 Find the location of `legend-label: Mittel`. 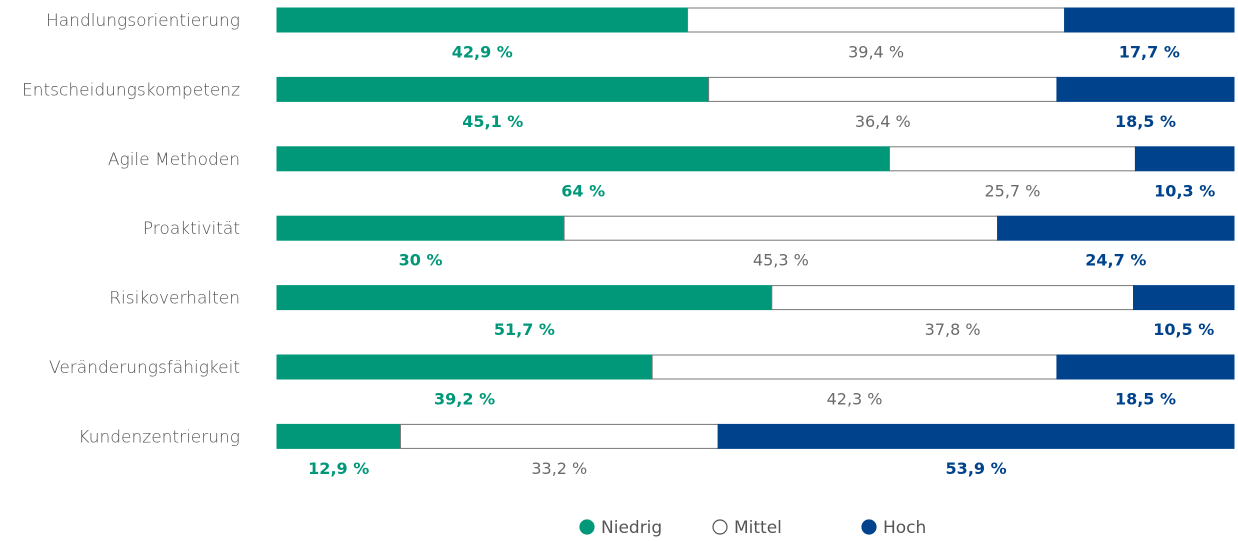

legend-label: Mittel is located at coordinates (758, 528).